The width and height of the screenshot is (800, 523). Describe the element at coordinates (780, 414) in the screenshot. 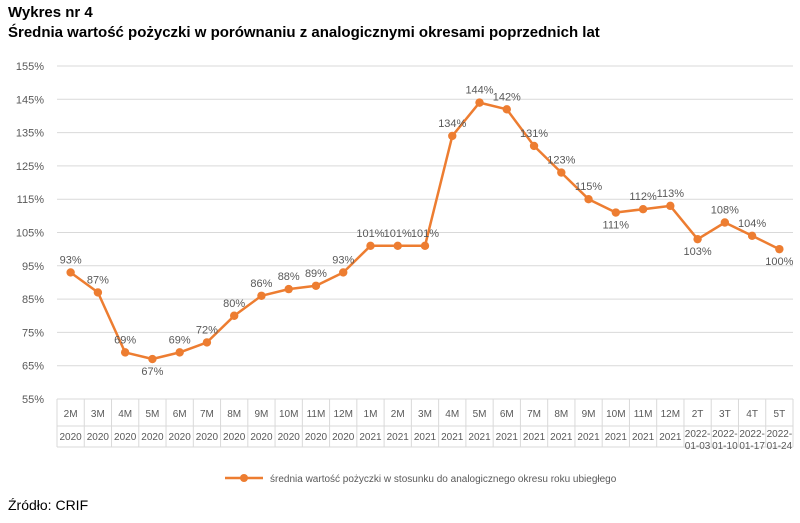

I see `x-tick-label: 5T` at that location.